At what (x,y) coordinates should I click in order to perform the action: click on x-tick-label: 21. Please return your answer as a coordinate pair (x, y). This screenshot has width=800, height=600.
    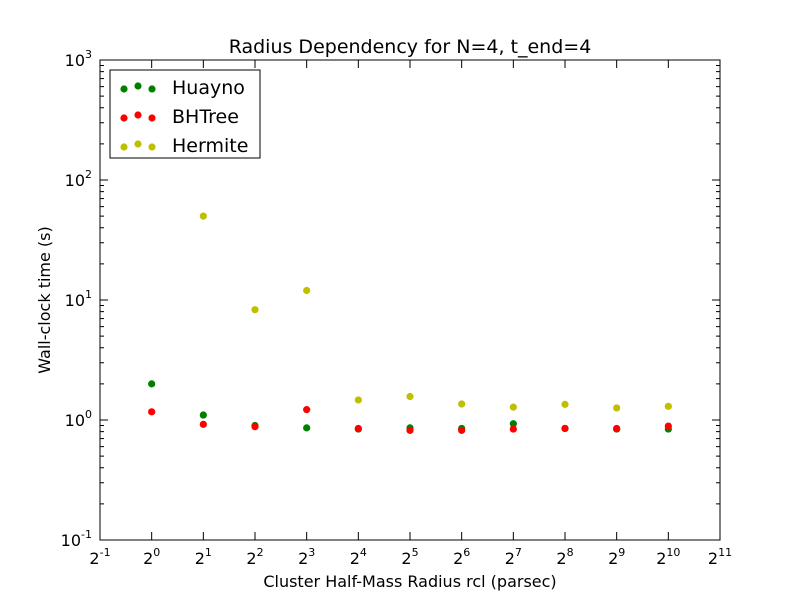
    Looking at the image, I should click on (203, 557).